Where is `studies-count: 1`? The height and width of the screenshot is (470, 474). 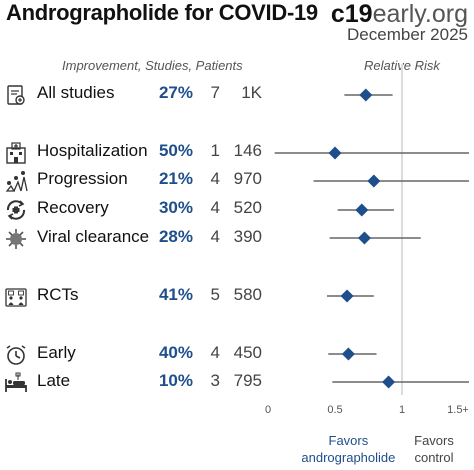
studies-count: 1 is located at coordinates (215, 150).